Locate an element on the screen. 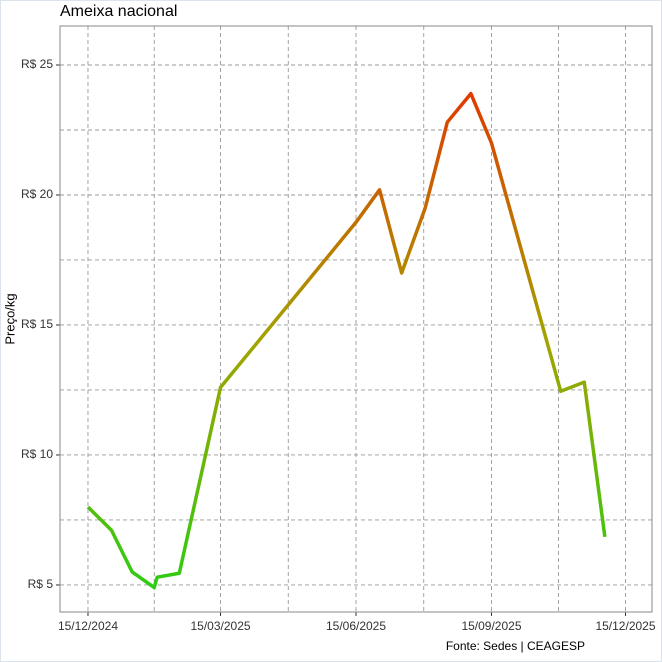 The width and height of the screenshot is (662, 662). y-tick-label: R$ 5 is located at coordinates (41, 584).